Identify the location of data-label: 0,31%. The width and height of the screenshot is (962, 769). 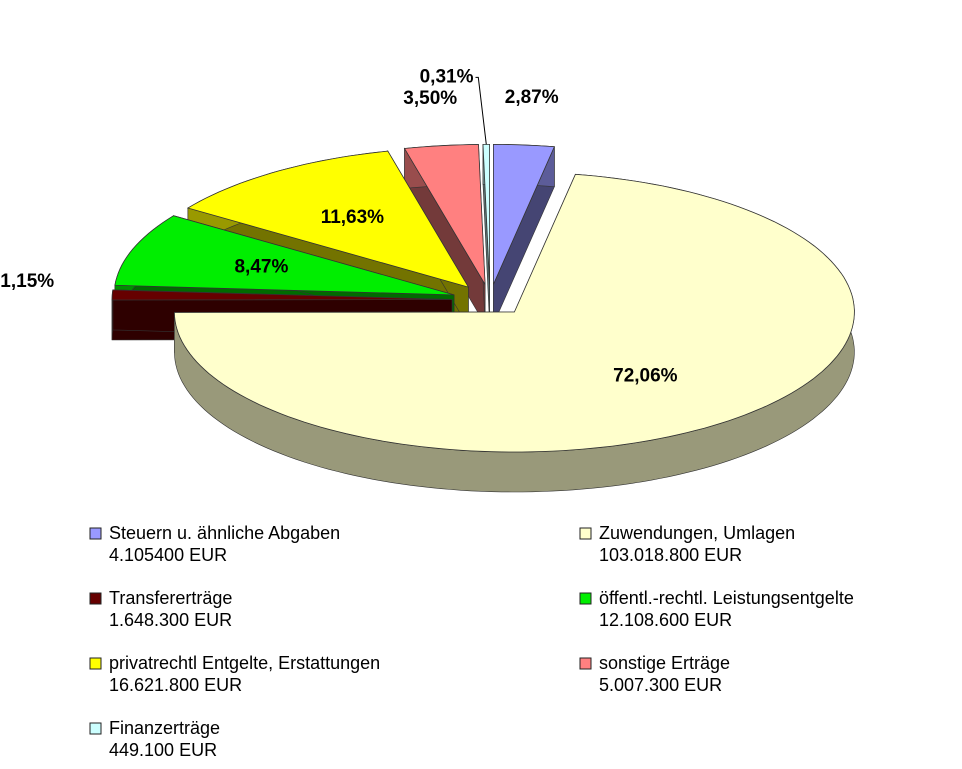
(447, 76).